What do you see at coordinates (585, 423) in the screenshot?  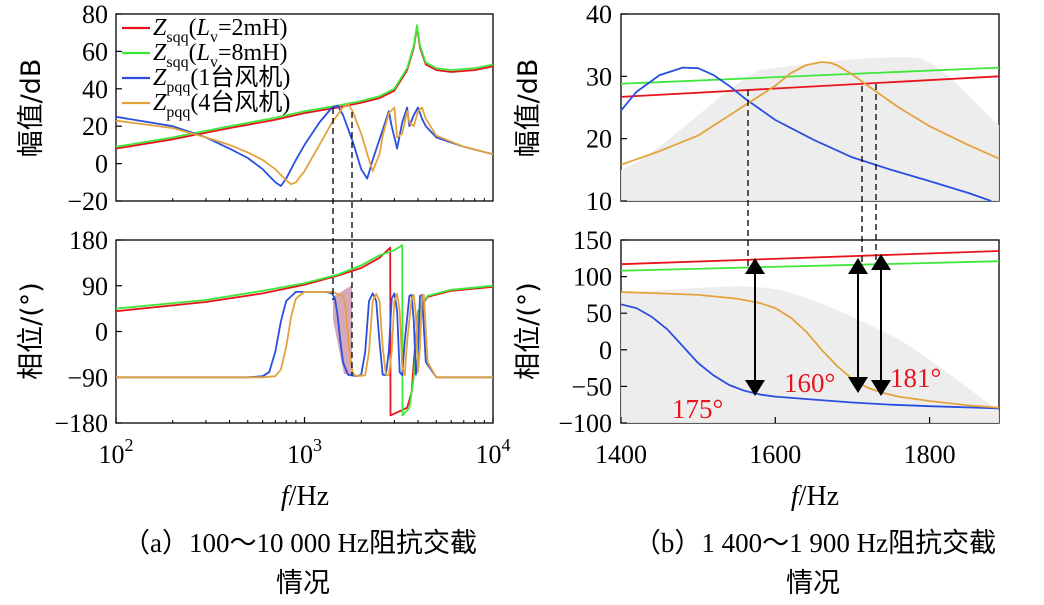 I see `ytick-label: −100` at bounding box center [585, 423].